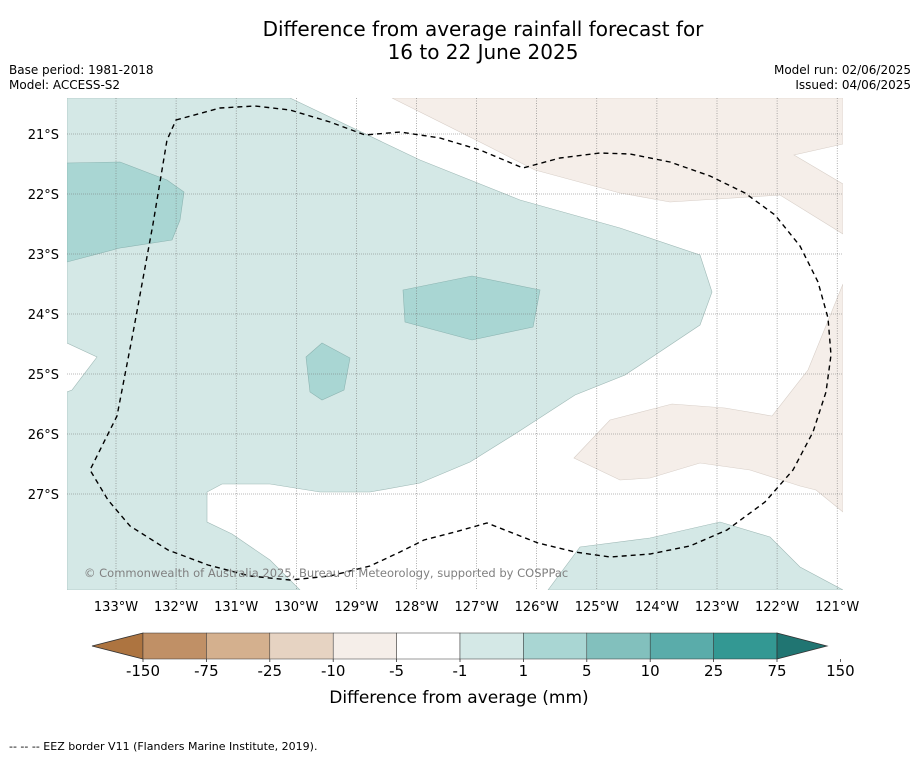  What do you see at coordinates (333, 671) in the screenshot?
I see `colorbar-tick-label: -10` at bounding box center [333, 671].